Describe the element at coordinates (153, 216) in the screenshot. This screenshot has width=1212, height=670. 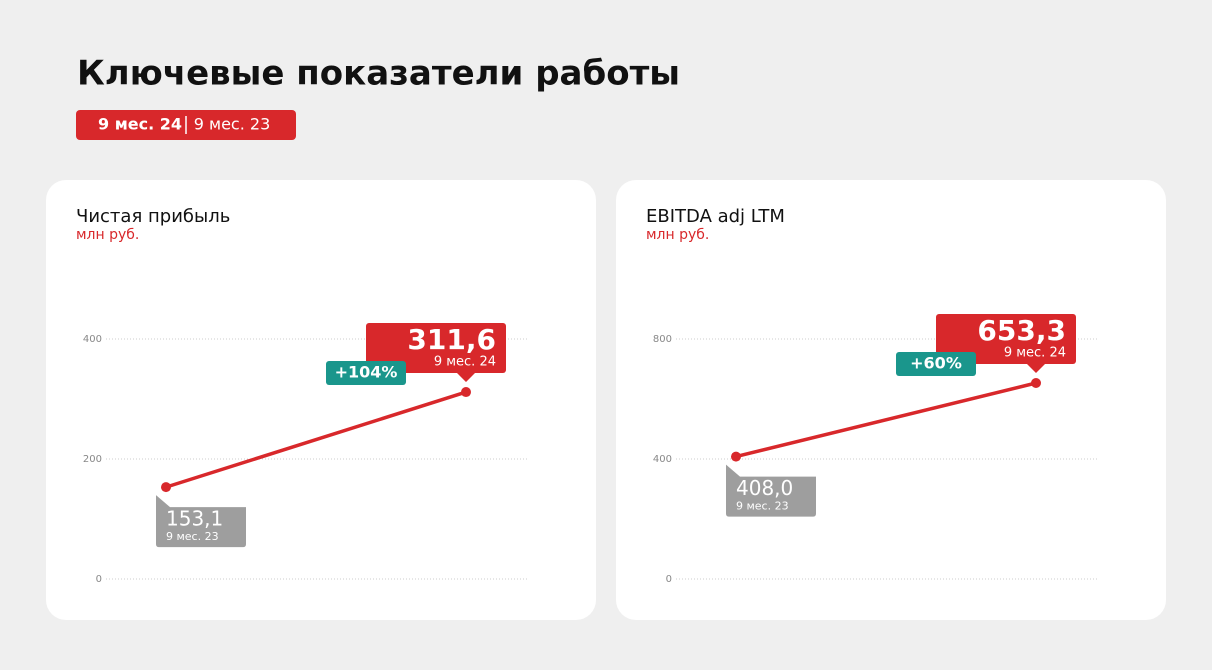
I see `chart-title: Чистая прибыль` at that location.